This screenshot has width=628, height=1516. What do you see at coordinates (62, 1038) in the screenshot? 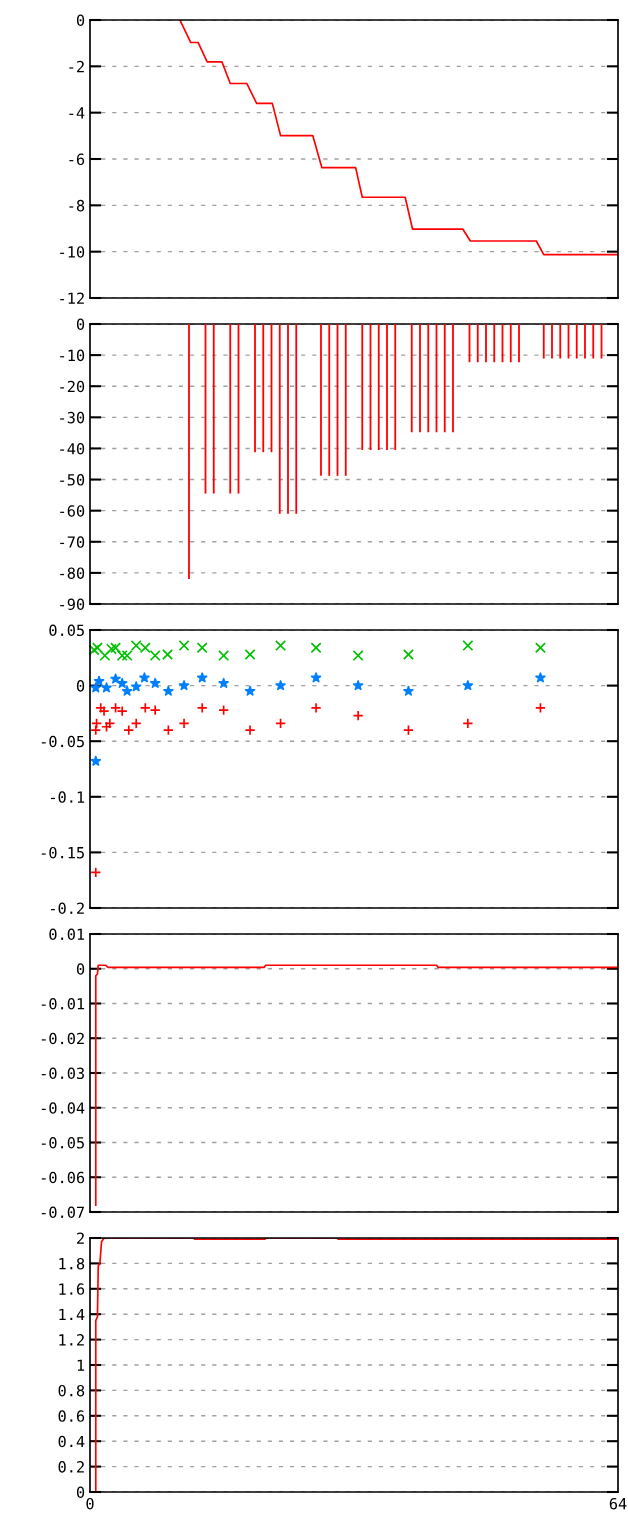
I see `y-tick-label: -0.02` at bounding box center [62, 1038].